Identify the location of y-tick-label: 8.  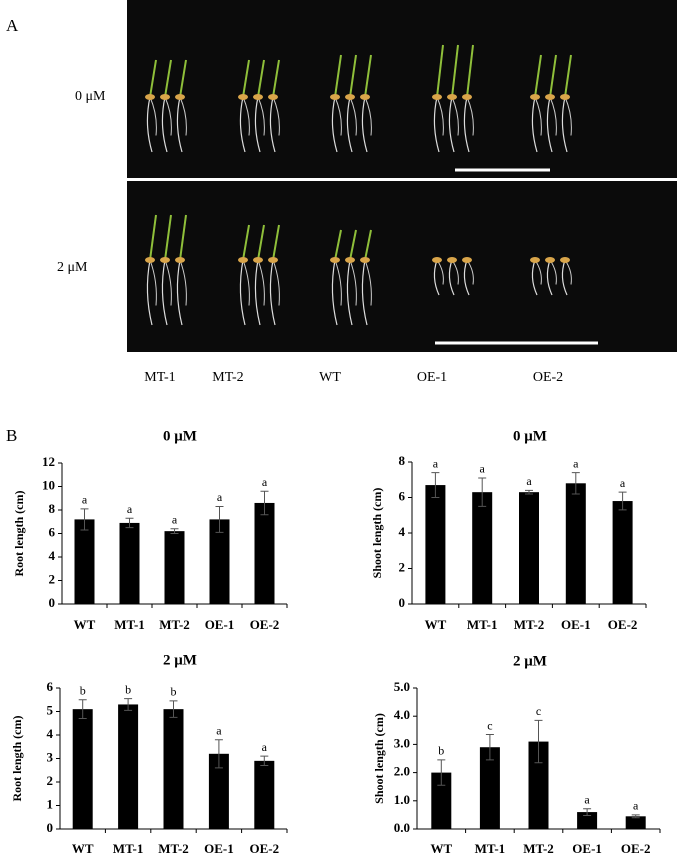
(402, 460).